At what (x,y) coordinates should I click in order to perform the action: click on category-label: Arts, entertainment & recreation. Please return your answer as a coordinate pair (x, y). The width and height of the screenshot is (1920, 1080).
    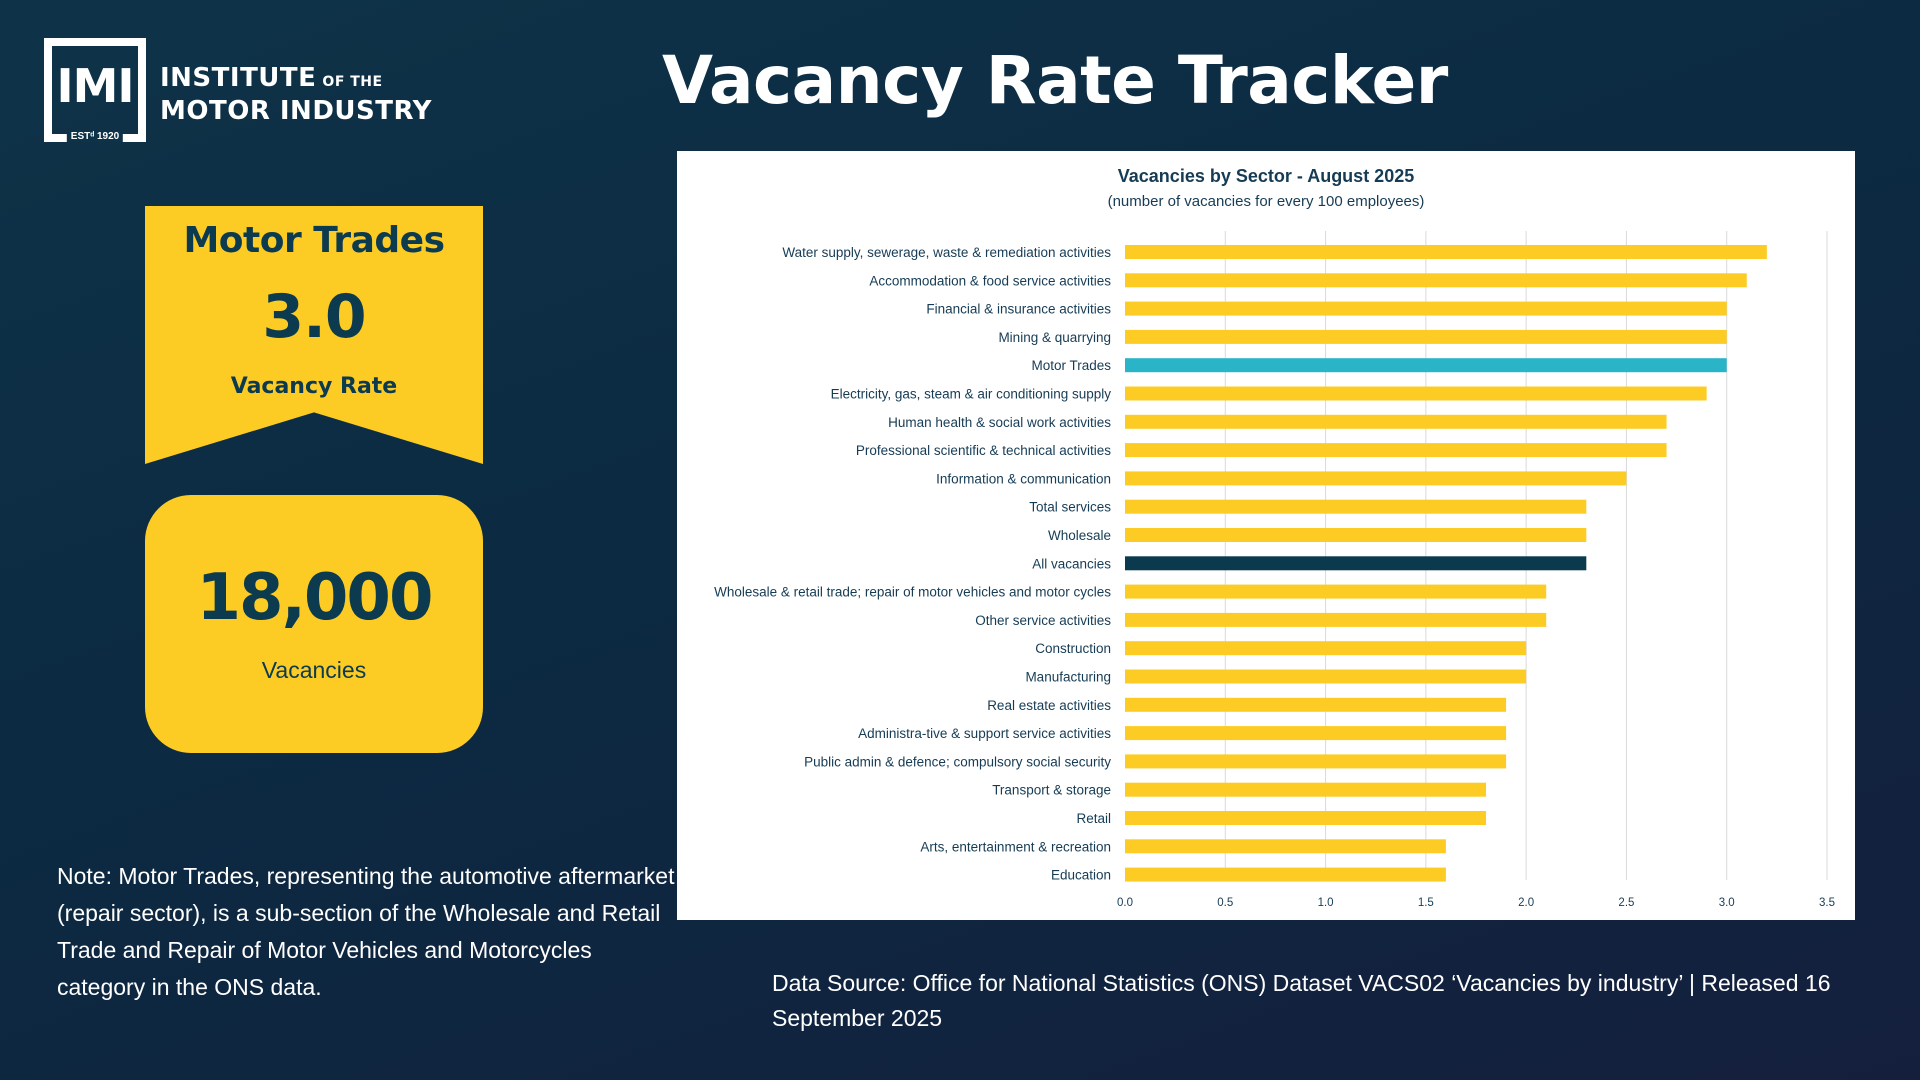
    Looking at the image, I should click on (1015, 846).